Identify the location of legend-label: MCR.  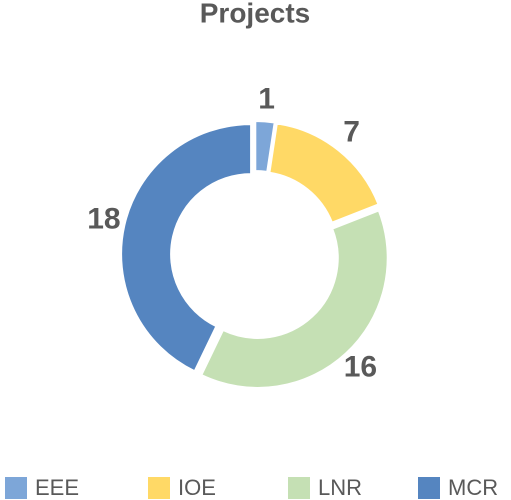
(473, 487).